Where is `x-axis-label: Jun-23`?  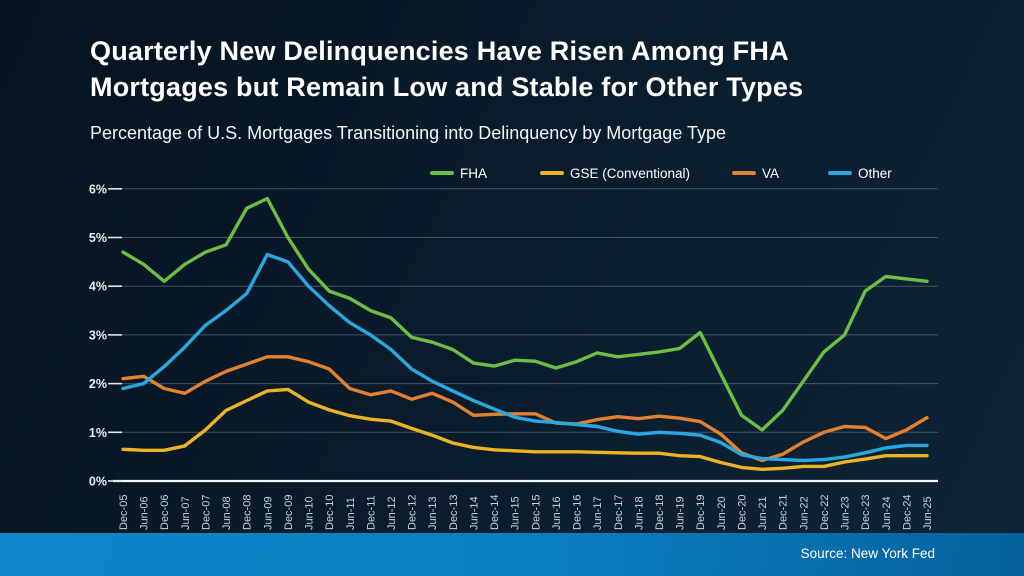 x-axis-label: Jun-23 is located at coordinates (846, 513).